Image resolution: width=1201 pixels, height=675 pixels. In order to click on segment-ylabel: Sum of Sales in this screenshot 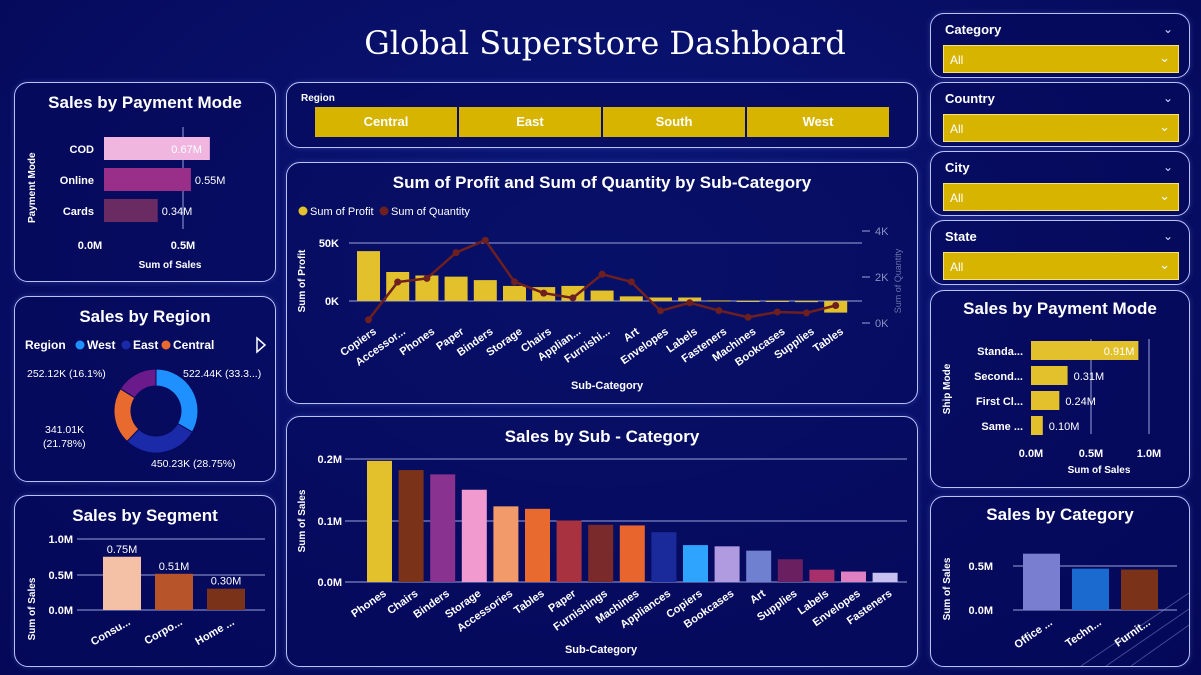, I will do `click(32, 608)`.